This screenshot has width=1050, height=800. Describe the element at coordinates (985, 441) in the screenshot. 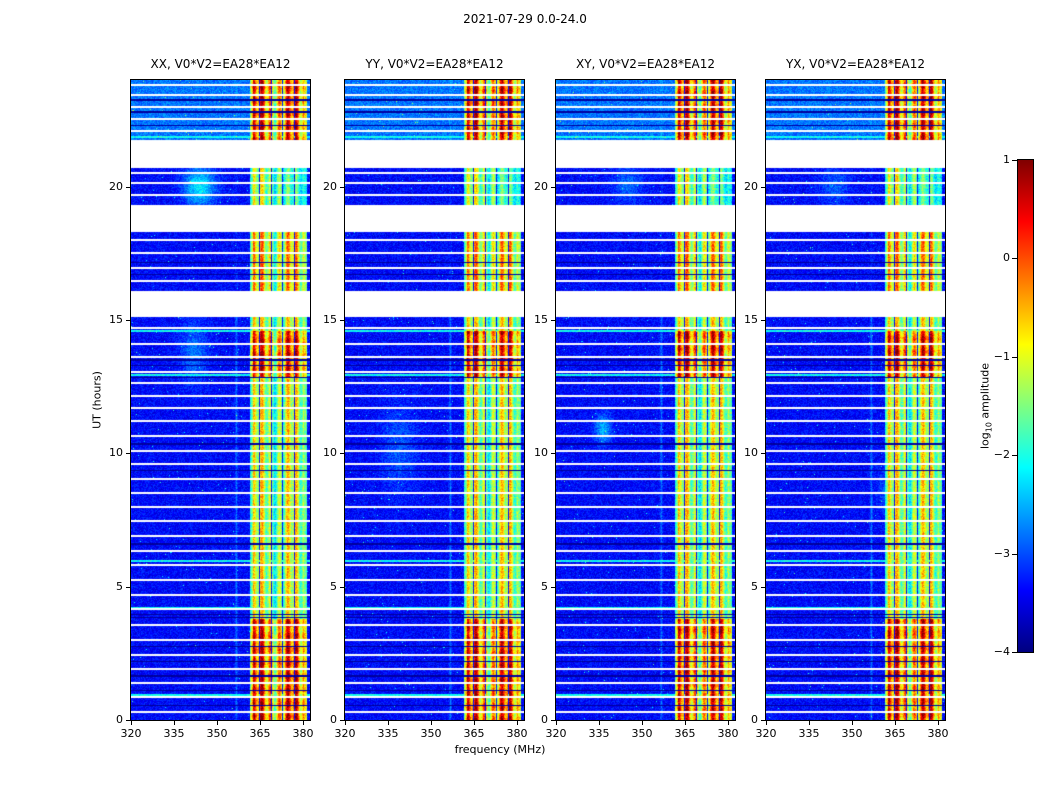

I see `colorbar-label-prefix: log` at that location.